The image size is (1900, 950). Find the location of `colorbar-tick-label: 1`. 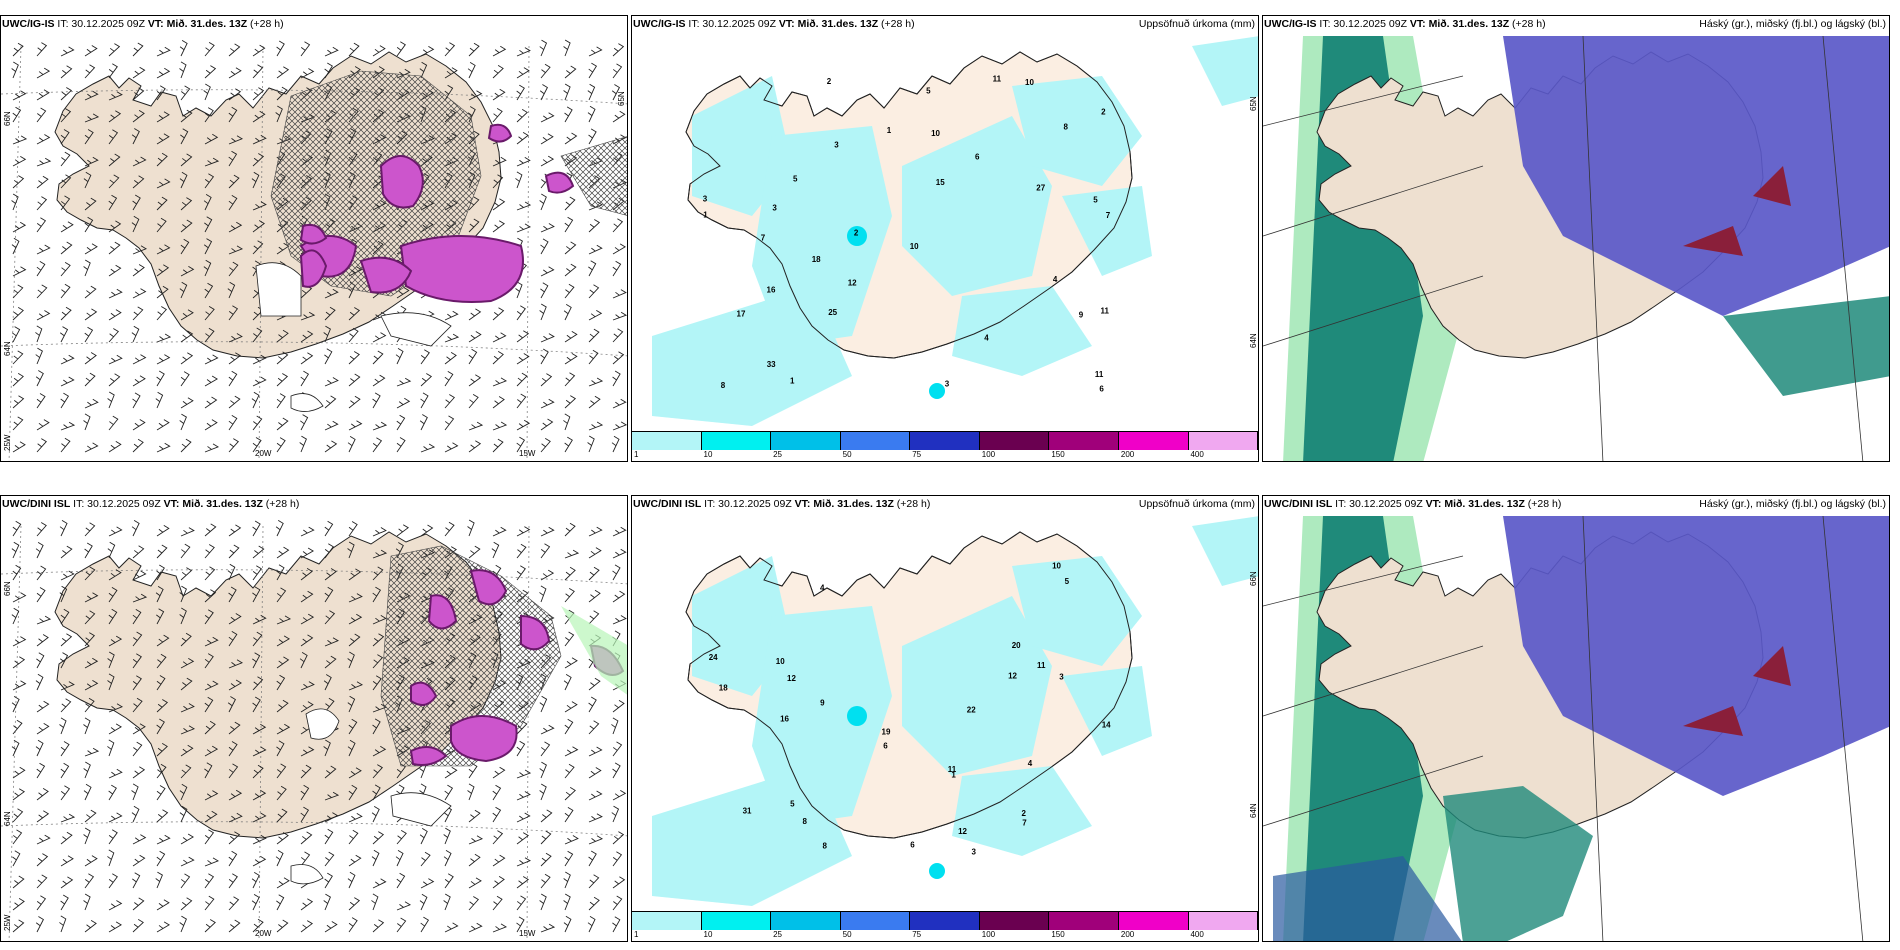

colorbar-tick-label: 1 is located at coordinates (636, 454).